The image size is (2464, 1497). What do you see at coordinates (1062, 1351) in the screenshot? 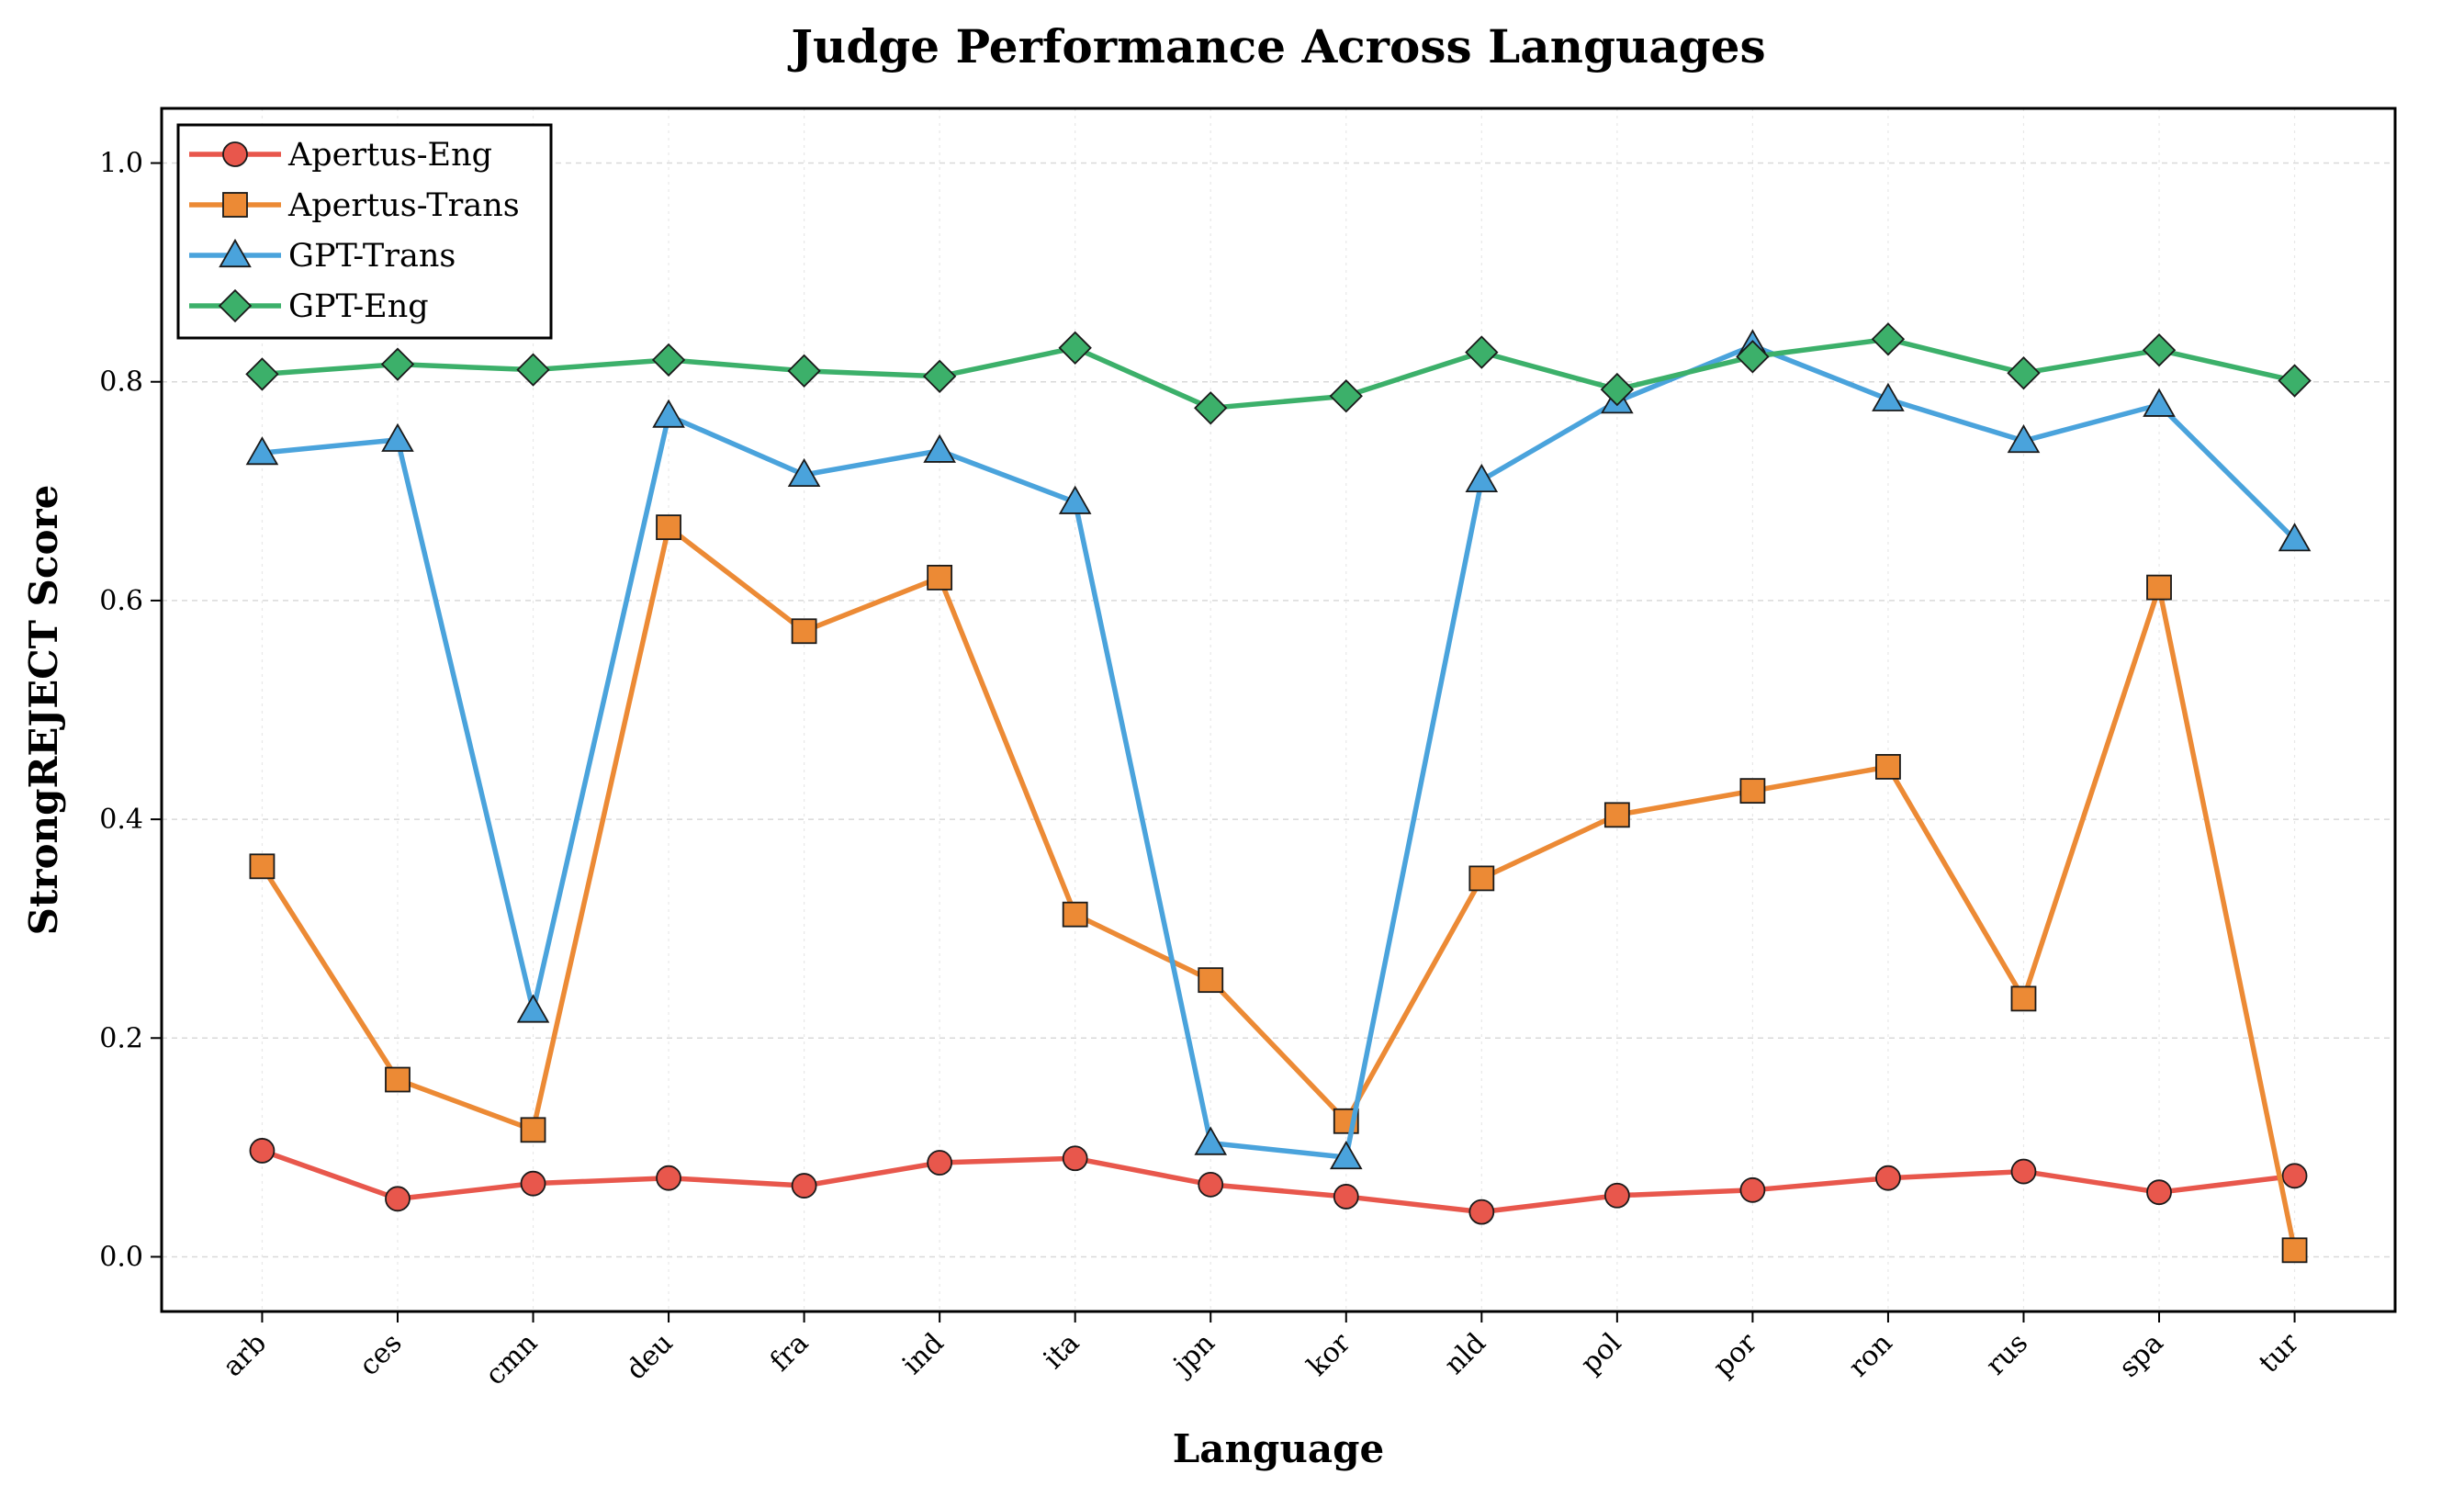
I see `x-tick-label: ita` at bounding box center [1062, 1351].